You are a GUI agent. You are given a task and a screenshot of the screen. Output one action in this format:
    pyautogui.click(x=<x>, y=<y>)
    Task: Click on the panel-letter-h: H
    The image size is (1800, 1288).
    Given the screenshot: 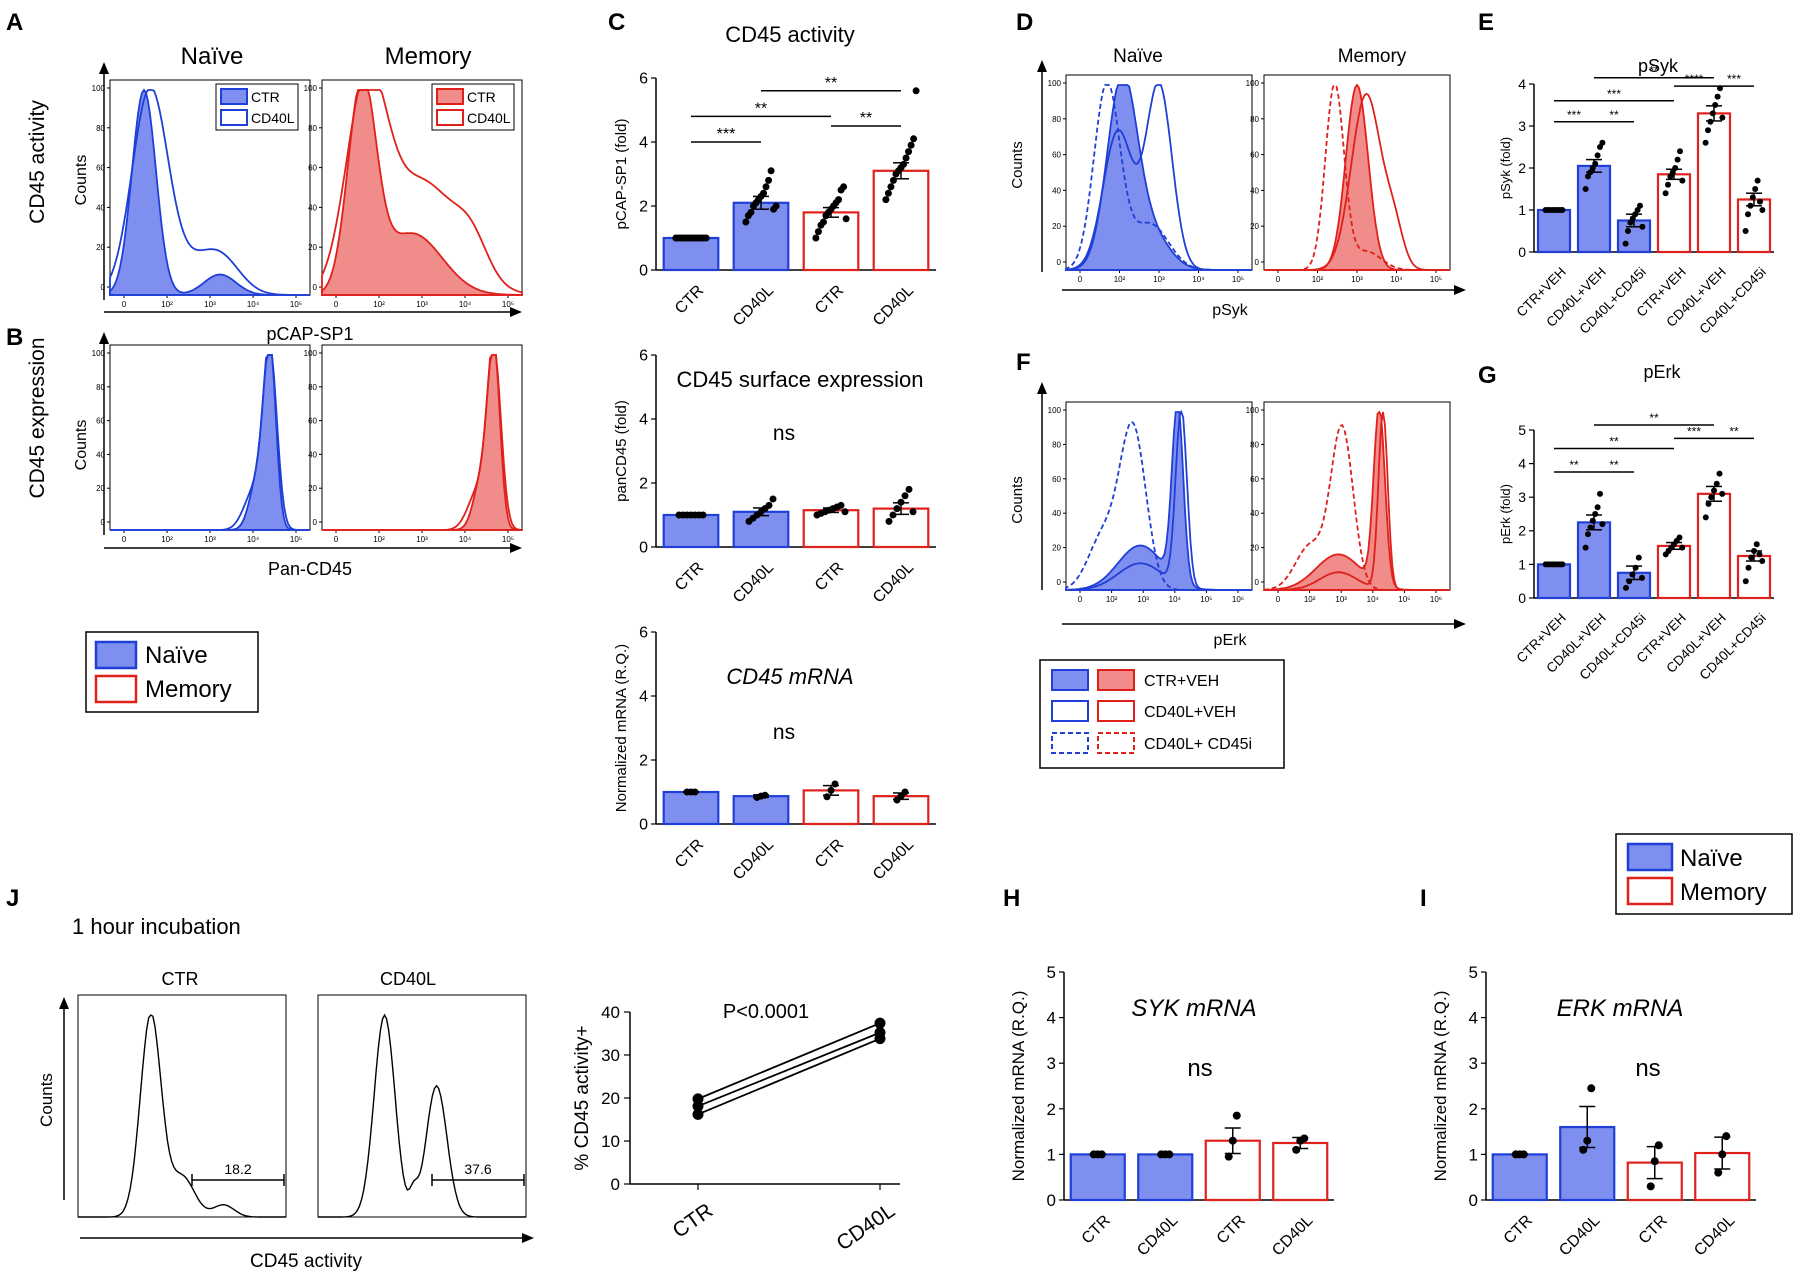 What is the action you would take?
    pyautogui.click(x=1011, y=898)
    